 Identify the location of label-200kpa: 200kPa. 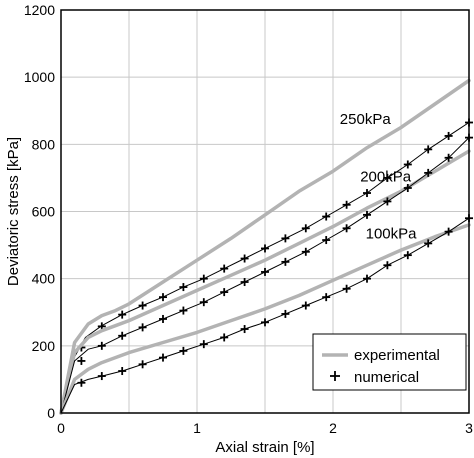
(386, 176).